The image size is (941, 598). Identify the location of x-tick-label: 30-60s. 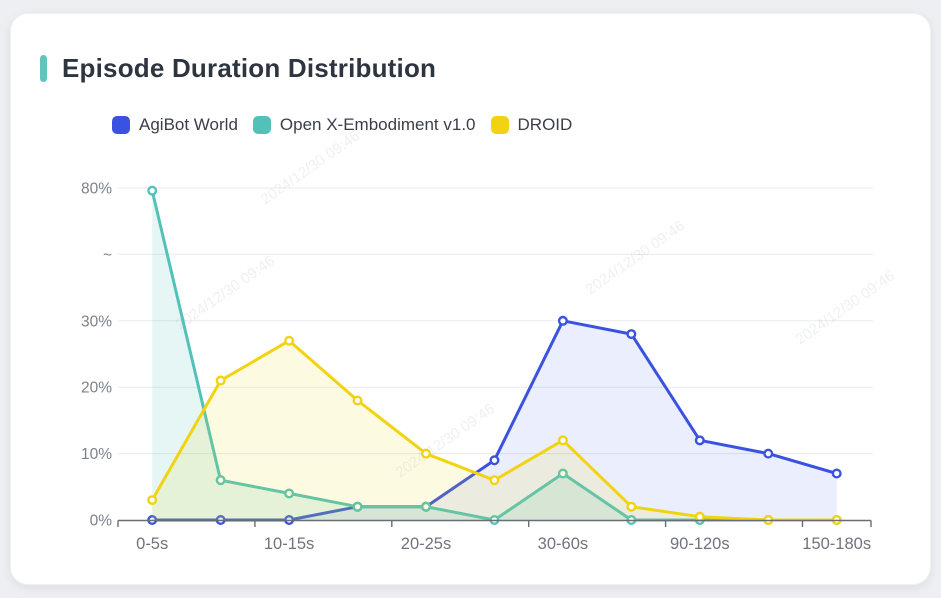
(563, 544).